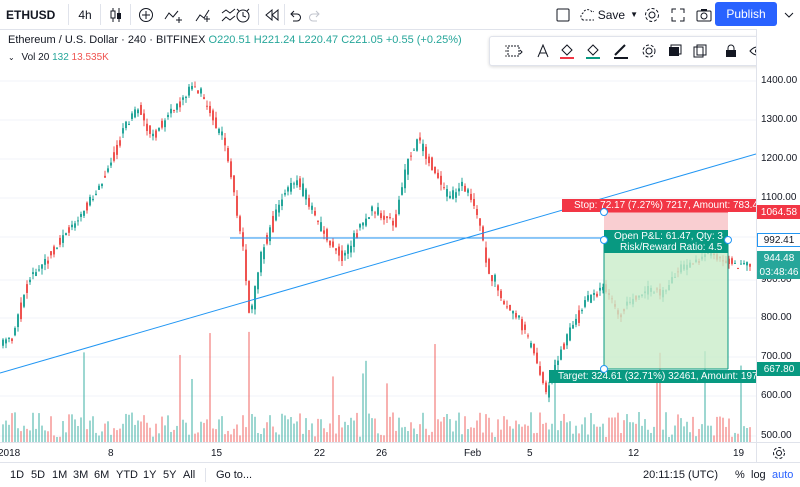 The image size is (800, 487). I want to click on clone-icon, so click(701, 51).